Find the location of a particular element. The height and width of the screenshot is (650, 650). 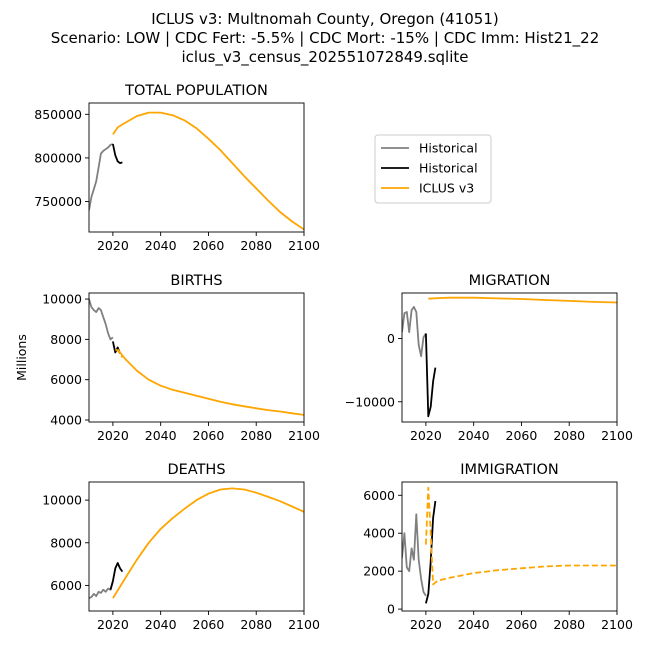

panel-migration: MIGRATION 2020 2040 2060 2080 2100 −10000 0 is located at coordinates (489, 358).